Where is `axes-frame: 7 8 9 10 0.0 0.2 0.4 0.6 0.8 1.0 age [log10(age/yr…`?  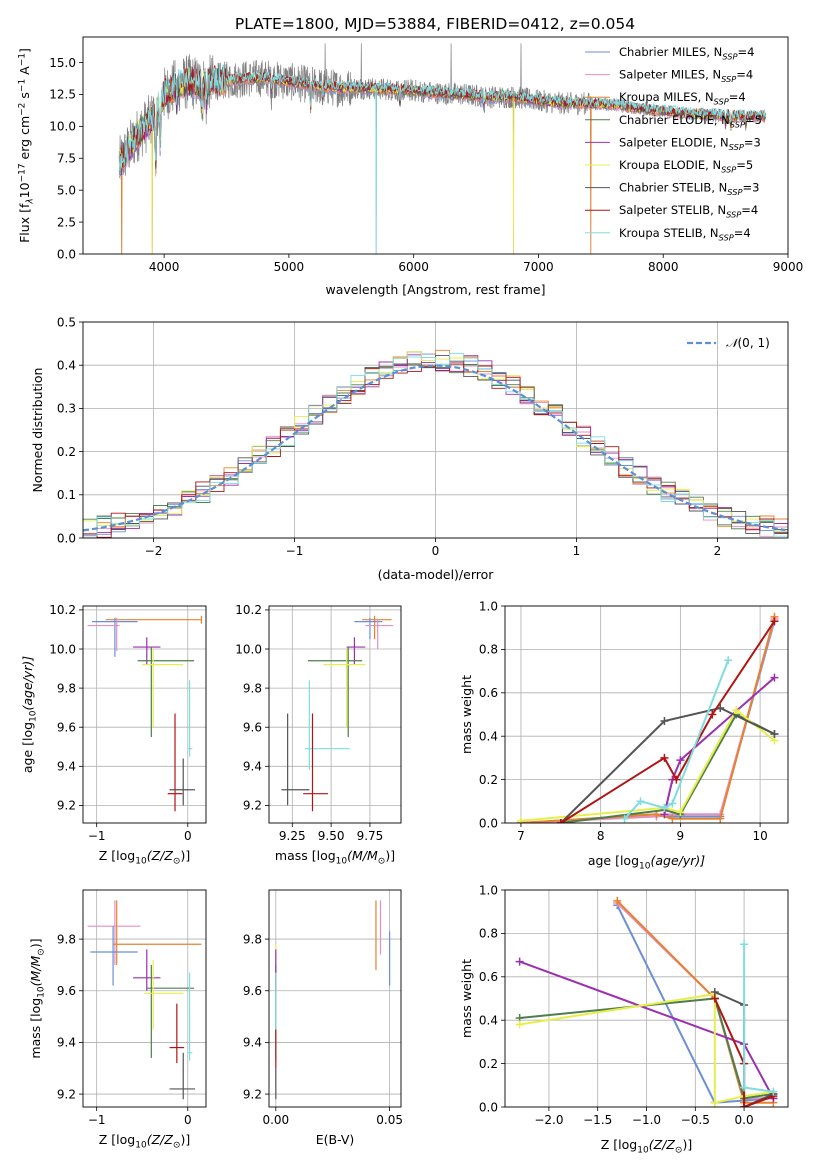 axes-frame: 7 8 9 10 0.0 0.2 0.4 0.6 0.8 1.0 age [log10(age/yr… is located at coordinates (624, 735).